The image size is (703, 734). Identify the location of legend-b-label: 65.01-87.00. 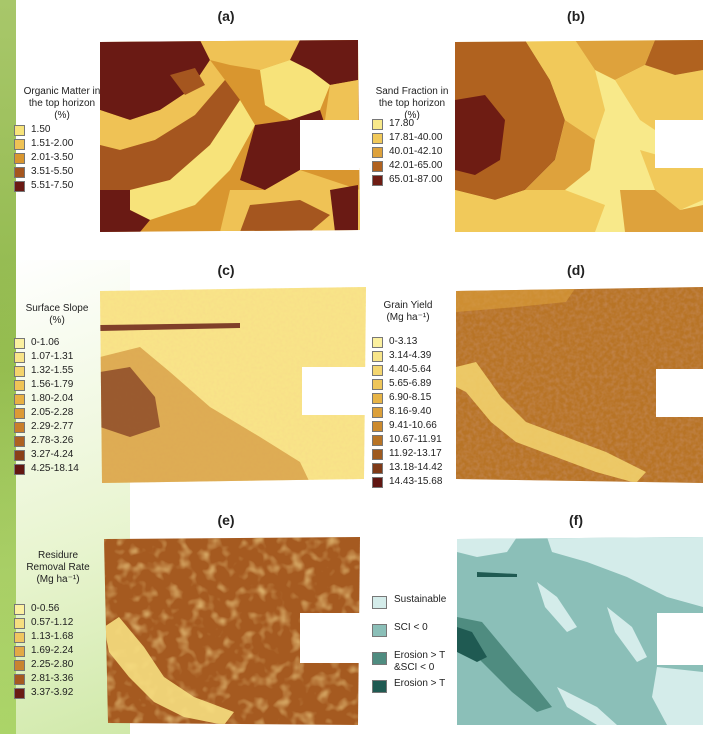
(416, 179).